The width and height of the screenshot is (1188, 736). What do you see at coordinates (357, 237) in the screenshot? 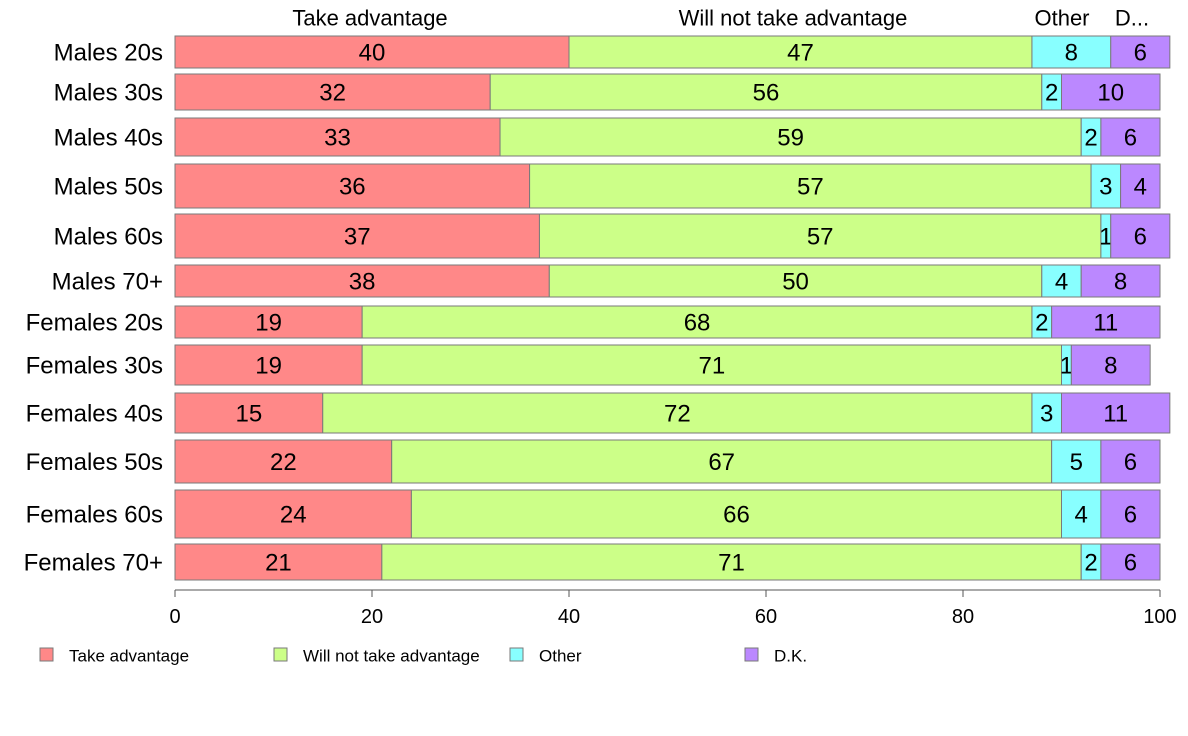
I see `data-label: 37` at bounding box center [357, 237].